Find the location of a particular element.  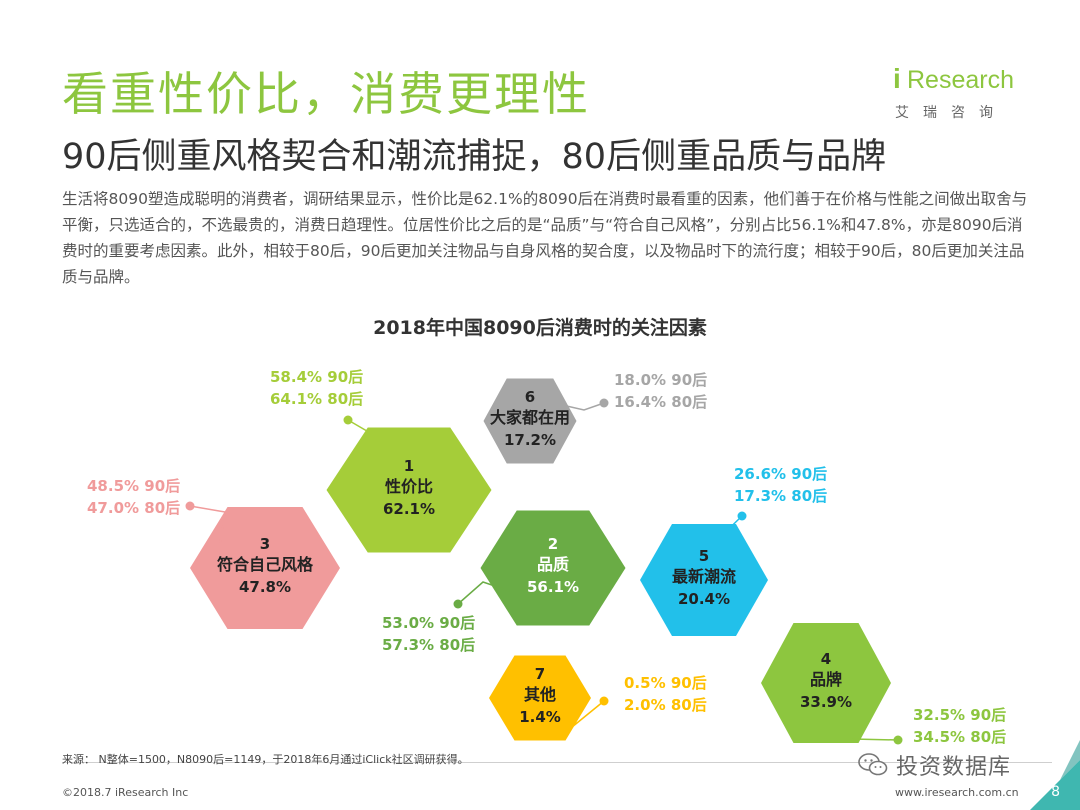

label-80-3: 47.0% 80后 is located at coordinates (133, 508).